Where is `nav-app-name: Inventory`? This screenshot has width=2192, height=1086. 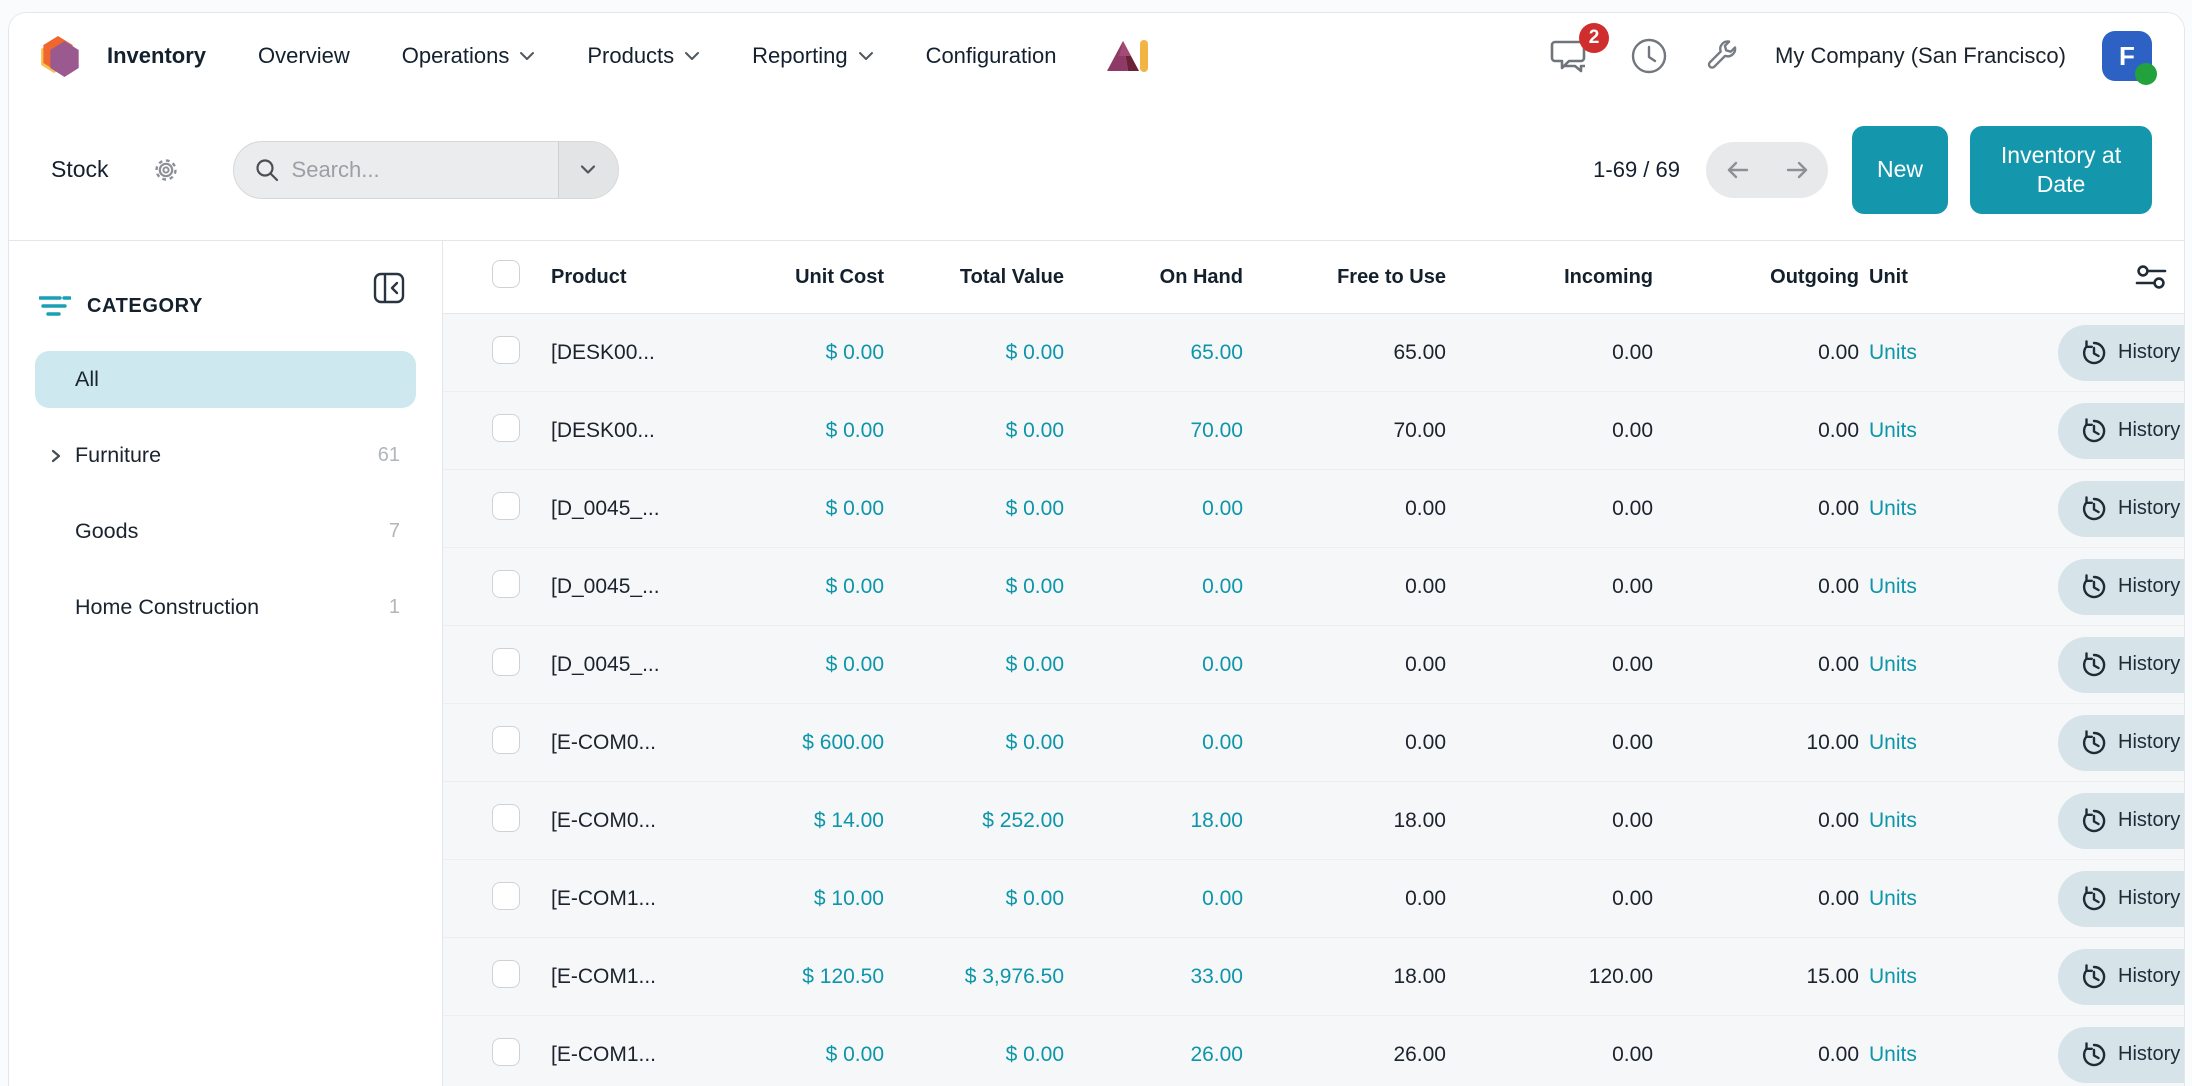 nav-app-name: Inventory is located at coordinates (157, 55).